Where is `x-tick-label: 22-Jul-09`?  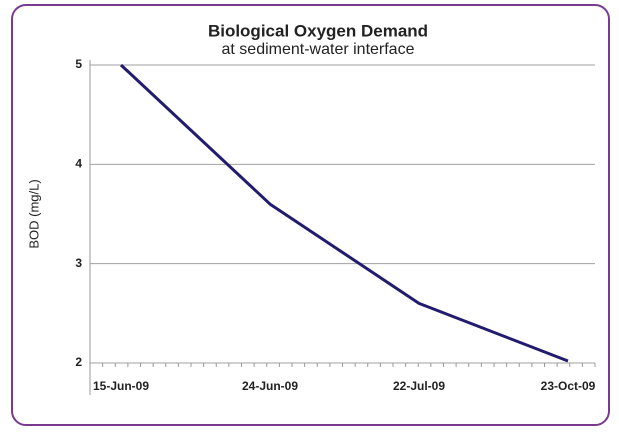
x-tick-label: 22-Jul-09 is located at coordinates (419, 386).